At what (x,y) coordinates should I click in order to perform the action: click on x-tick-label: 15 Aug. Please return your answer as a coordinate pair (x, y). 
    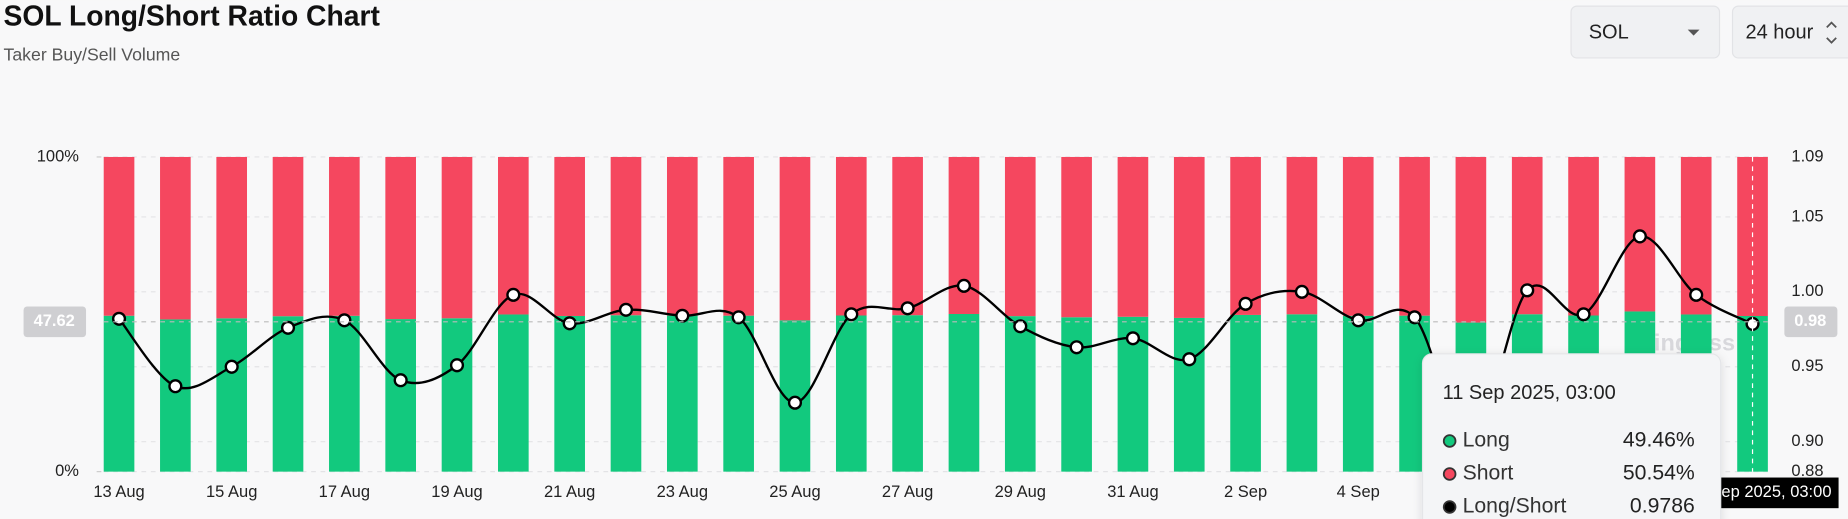
    Looking at the image, I should click on (231, 492).